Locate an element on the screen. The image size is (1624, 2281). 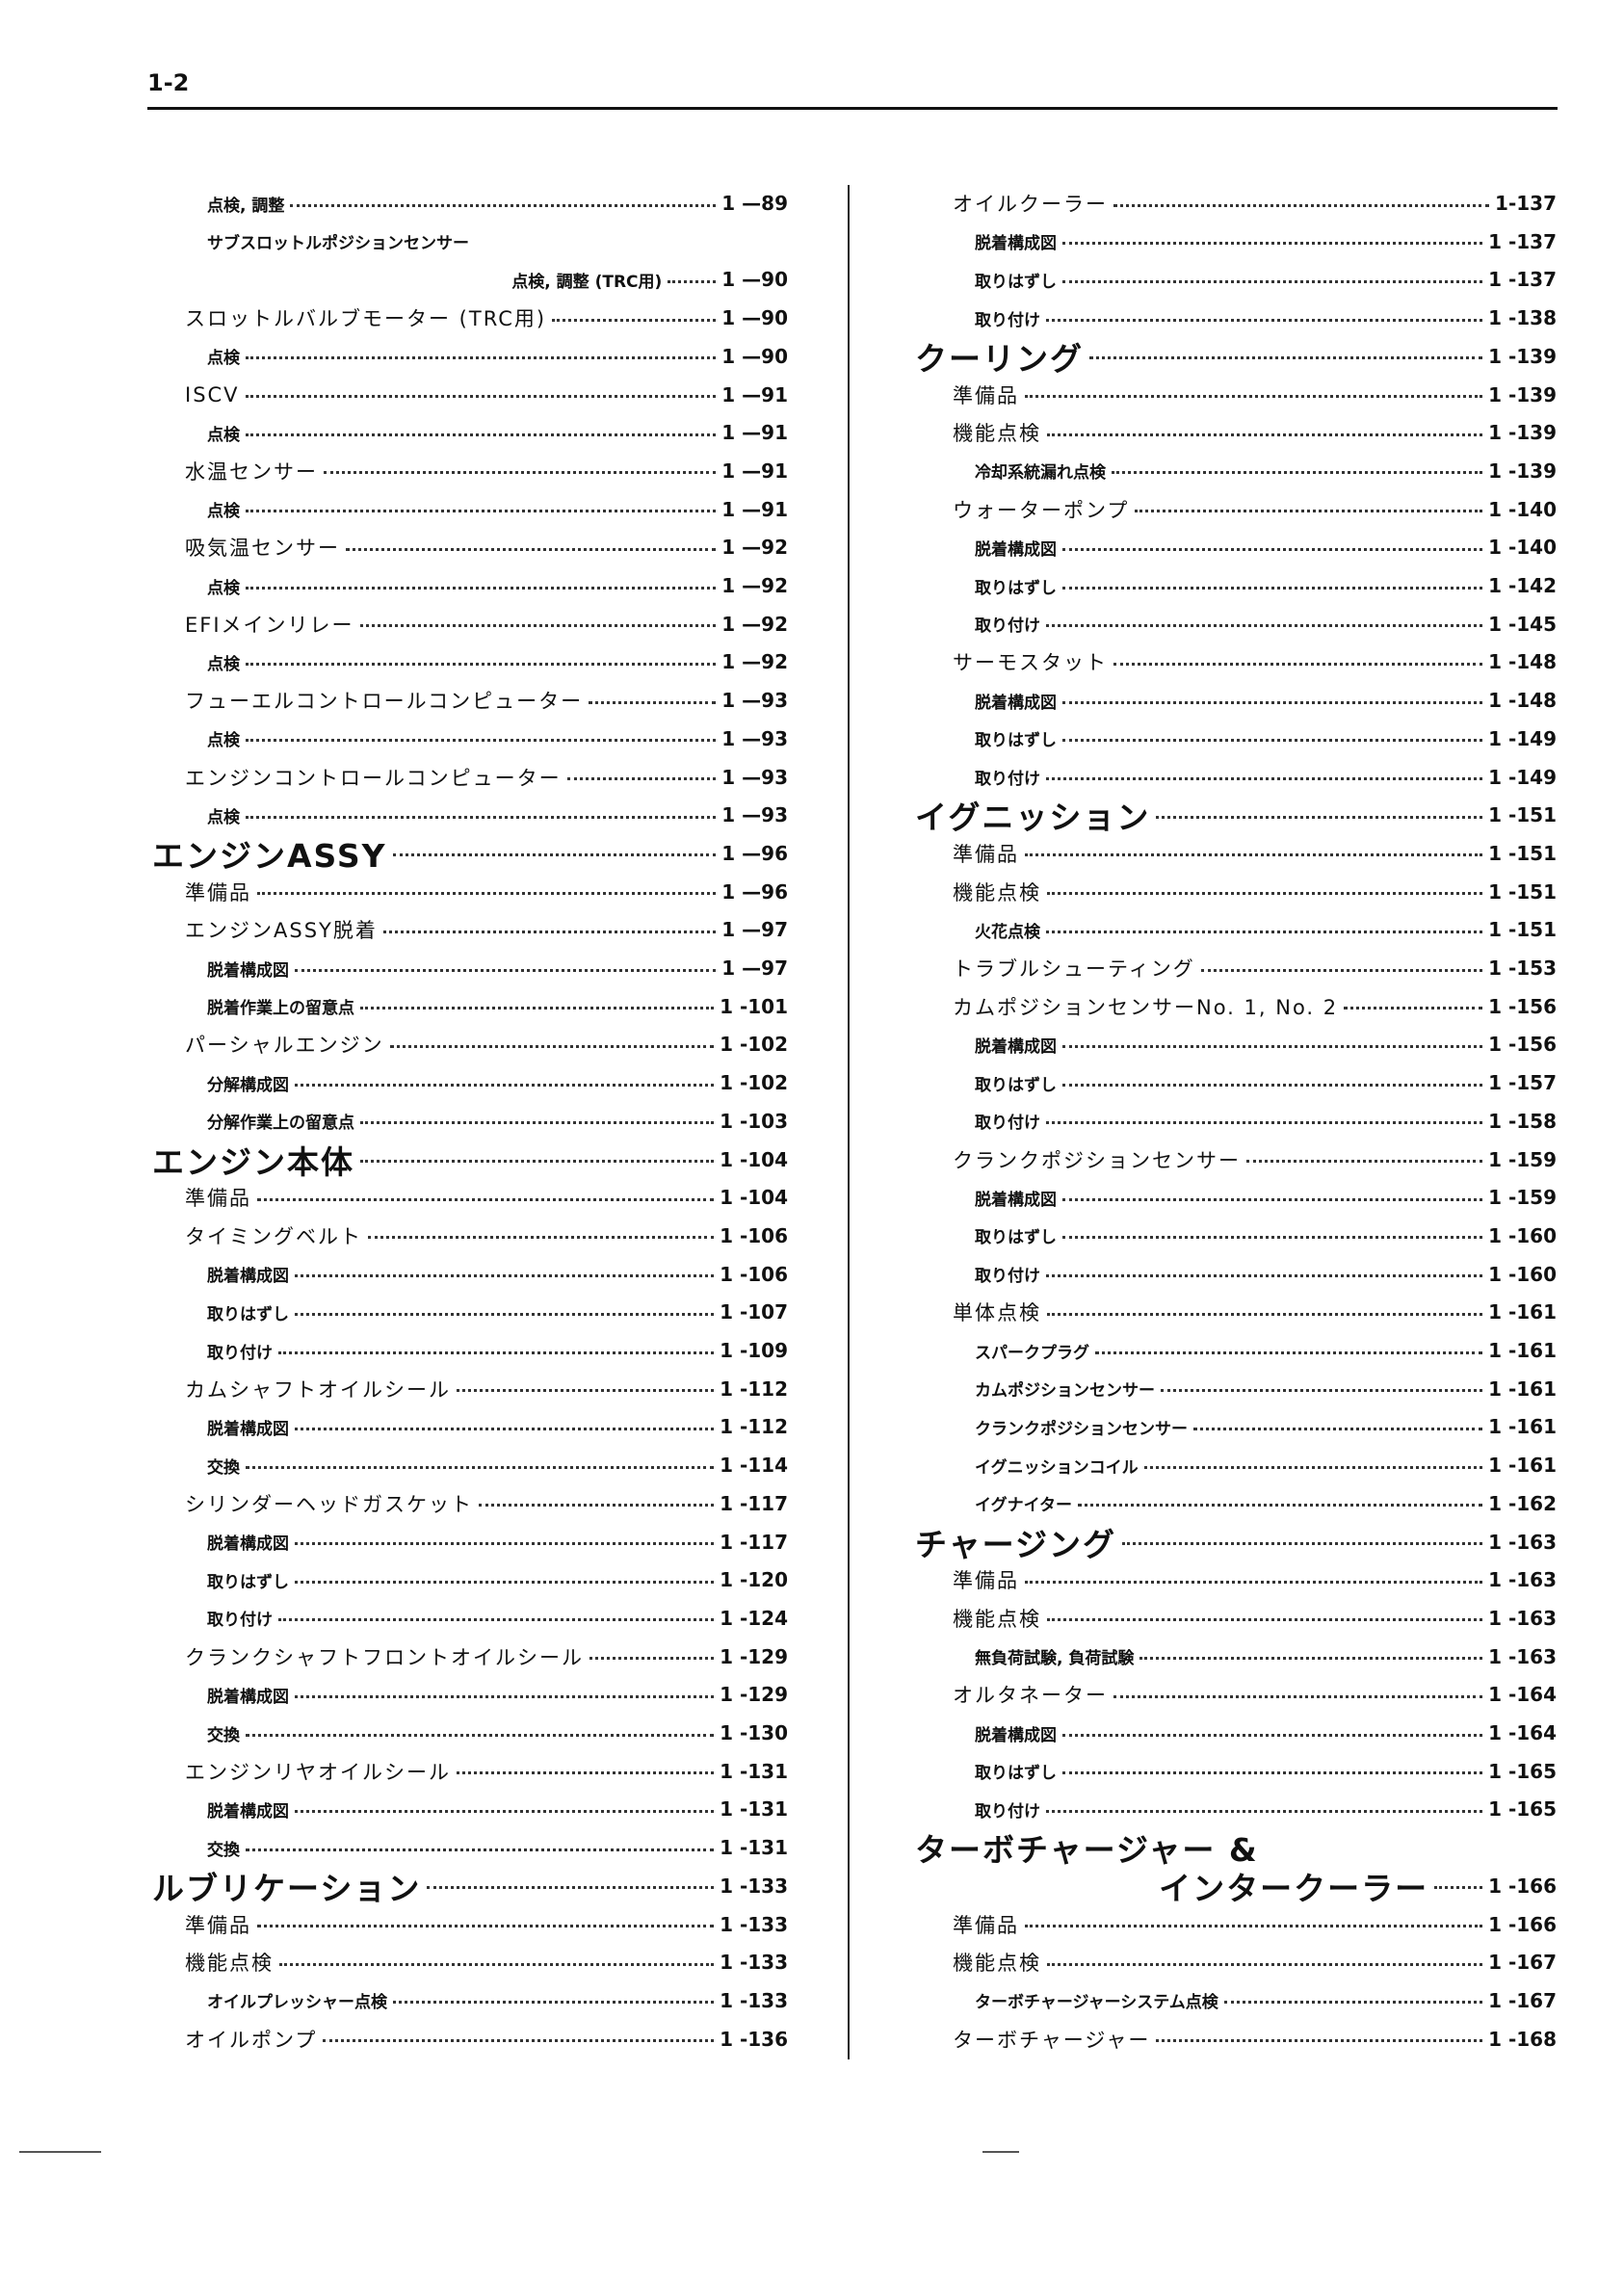
entry-label: 分解構成図 is located at coordinates (248, 1085).